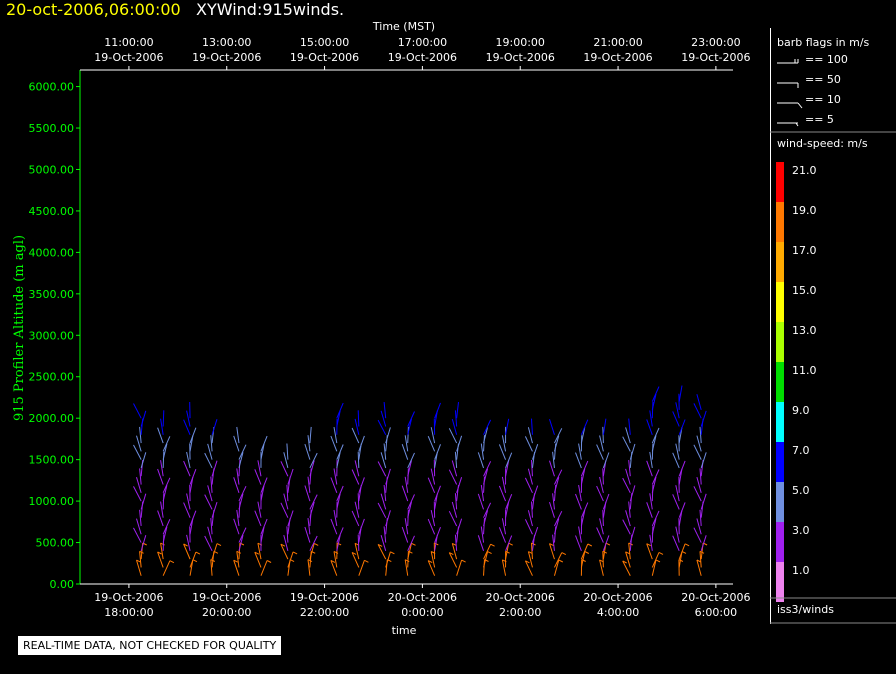 This screenshot has height=674, width=896. Describe the element at coordinates (52, 87) in the screenshot. I see `y-tick-label: 6000.00` at that location.